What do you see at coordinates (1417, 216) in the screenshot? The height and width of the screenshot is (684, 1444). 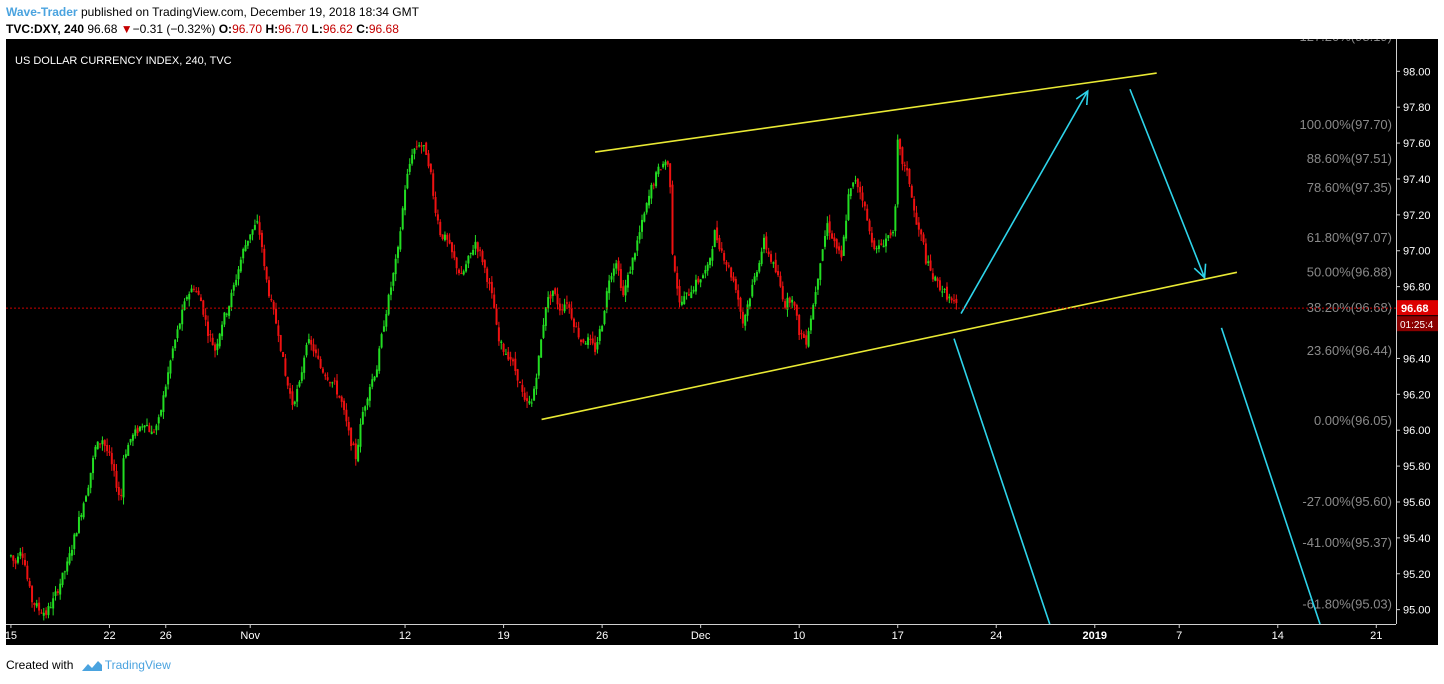 I see `price-tick-label: 97.20` at bounding box center [1417, 216].